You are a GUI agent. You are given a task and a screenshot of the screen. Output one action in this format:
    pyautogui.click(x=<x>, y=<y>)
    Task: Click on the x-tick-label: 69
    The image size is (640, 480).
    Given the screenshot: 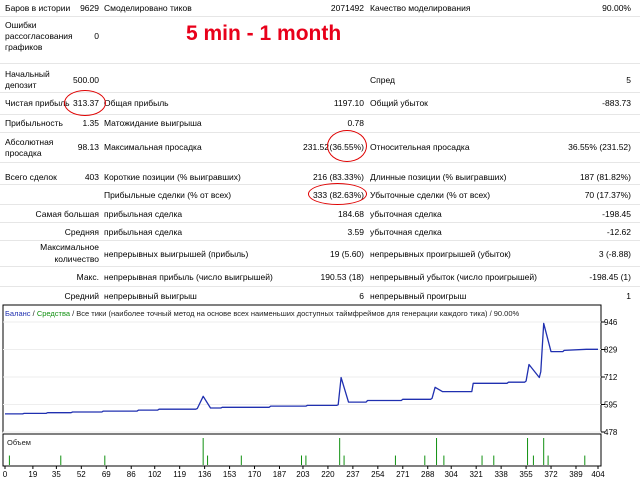 What is the action you would take?
    pyautogui.click(x=106, y=474)
    